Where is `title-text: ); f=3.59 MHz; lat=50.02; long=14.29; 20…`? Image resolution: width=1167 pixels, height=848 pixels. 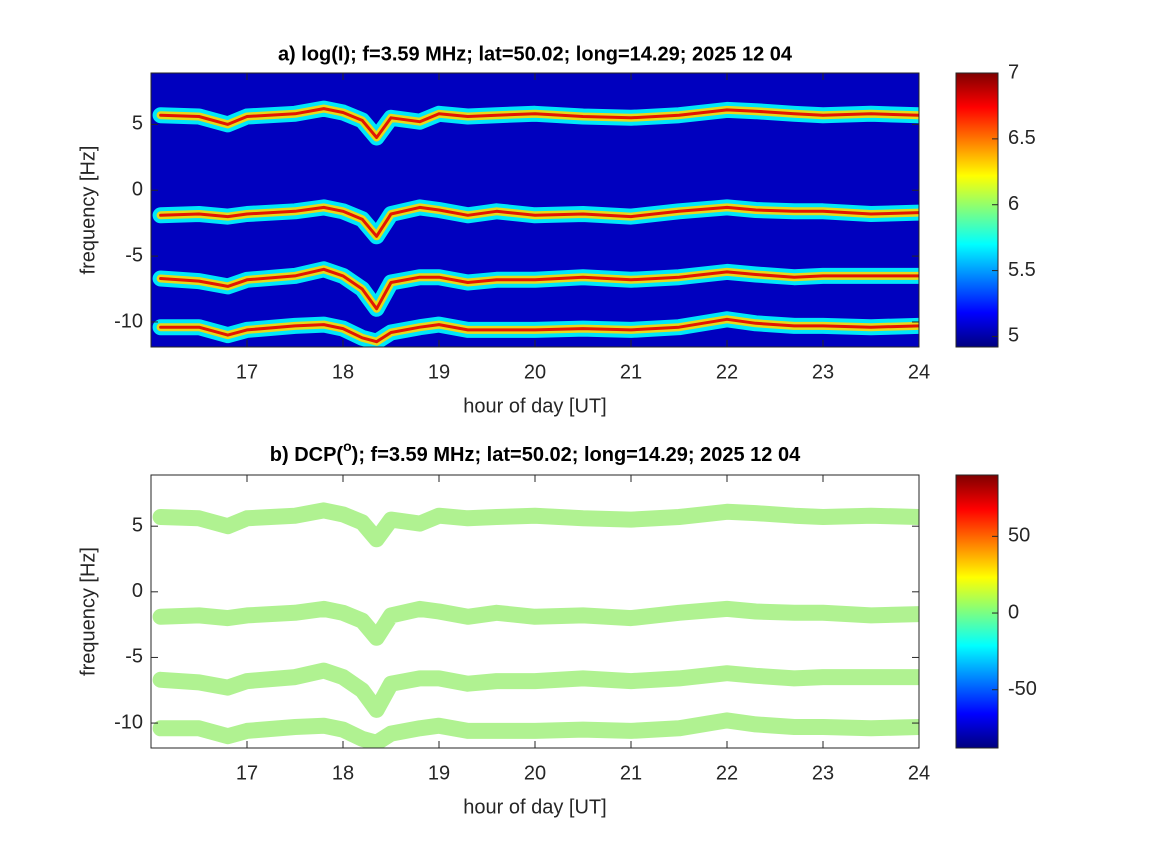
title-text: ); f=3.59 MHz; lat=50.02; long=14.29; 20… is located at coordinates (576, 455).